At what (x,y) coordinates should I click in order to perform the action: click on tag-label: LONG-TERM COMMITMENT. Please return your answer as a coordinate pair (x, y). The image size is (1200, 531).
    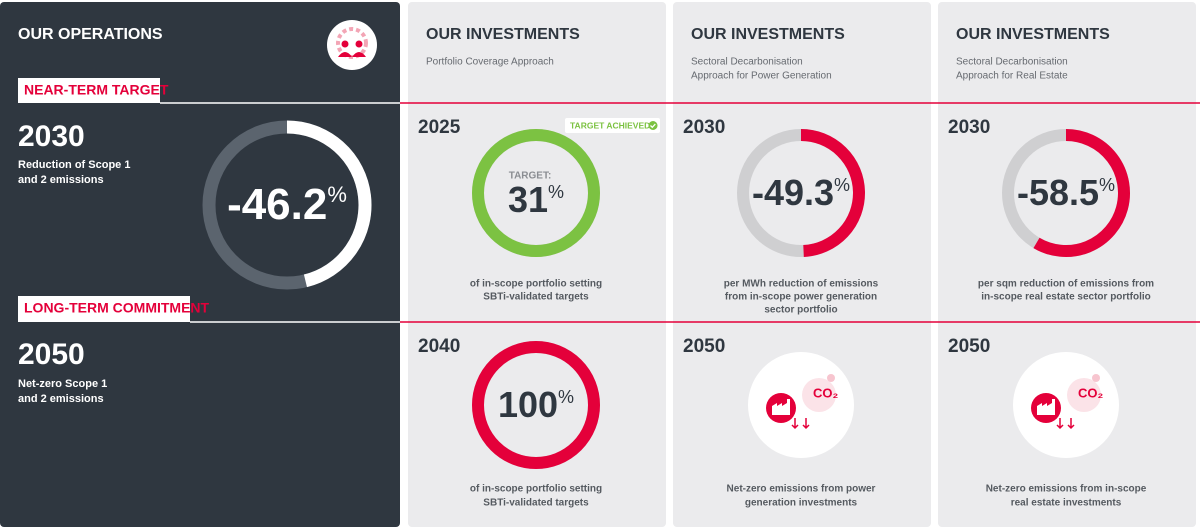
    Looking at the image, I should click on (117, 308).